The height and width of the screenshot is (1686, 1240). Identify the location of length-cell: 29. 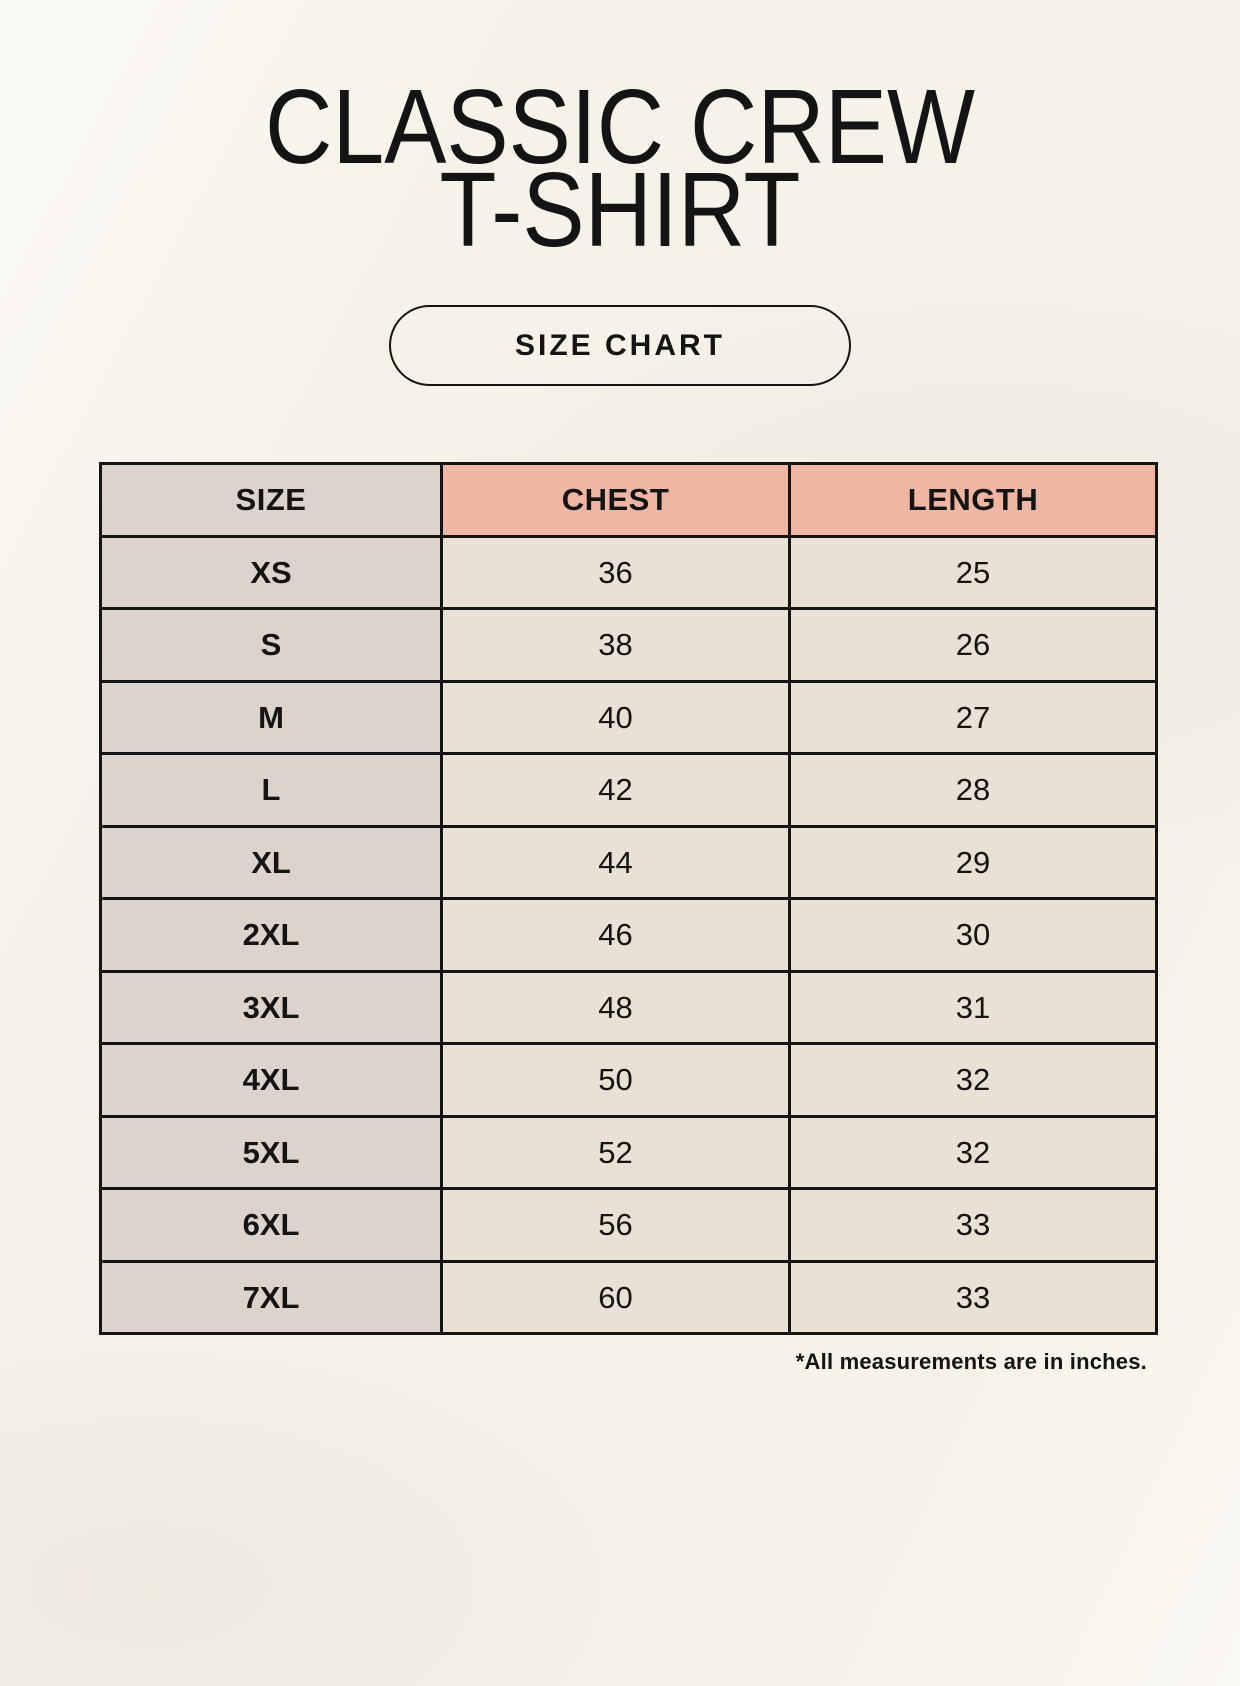
(973, 862).